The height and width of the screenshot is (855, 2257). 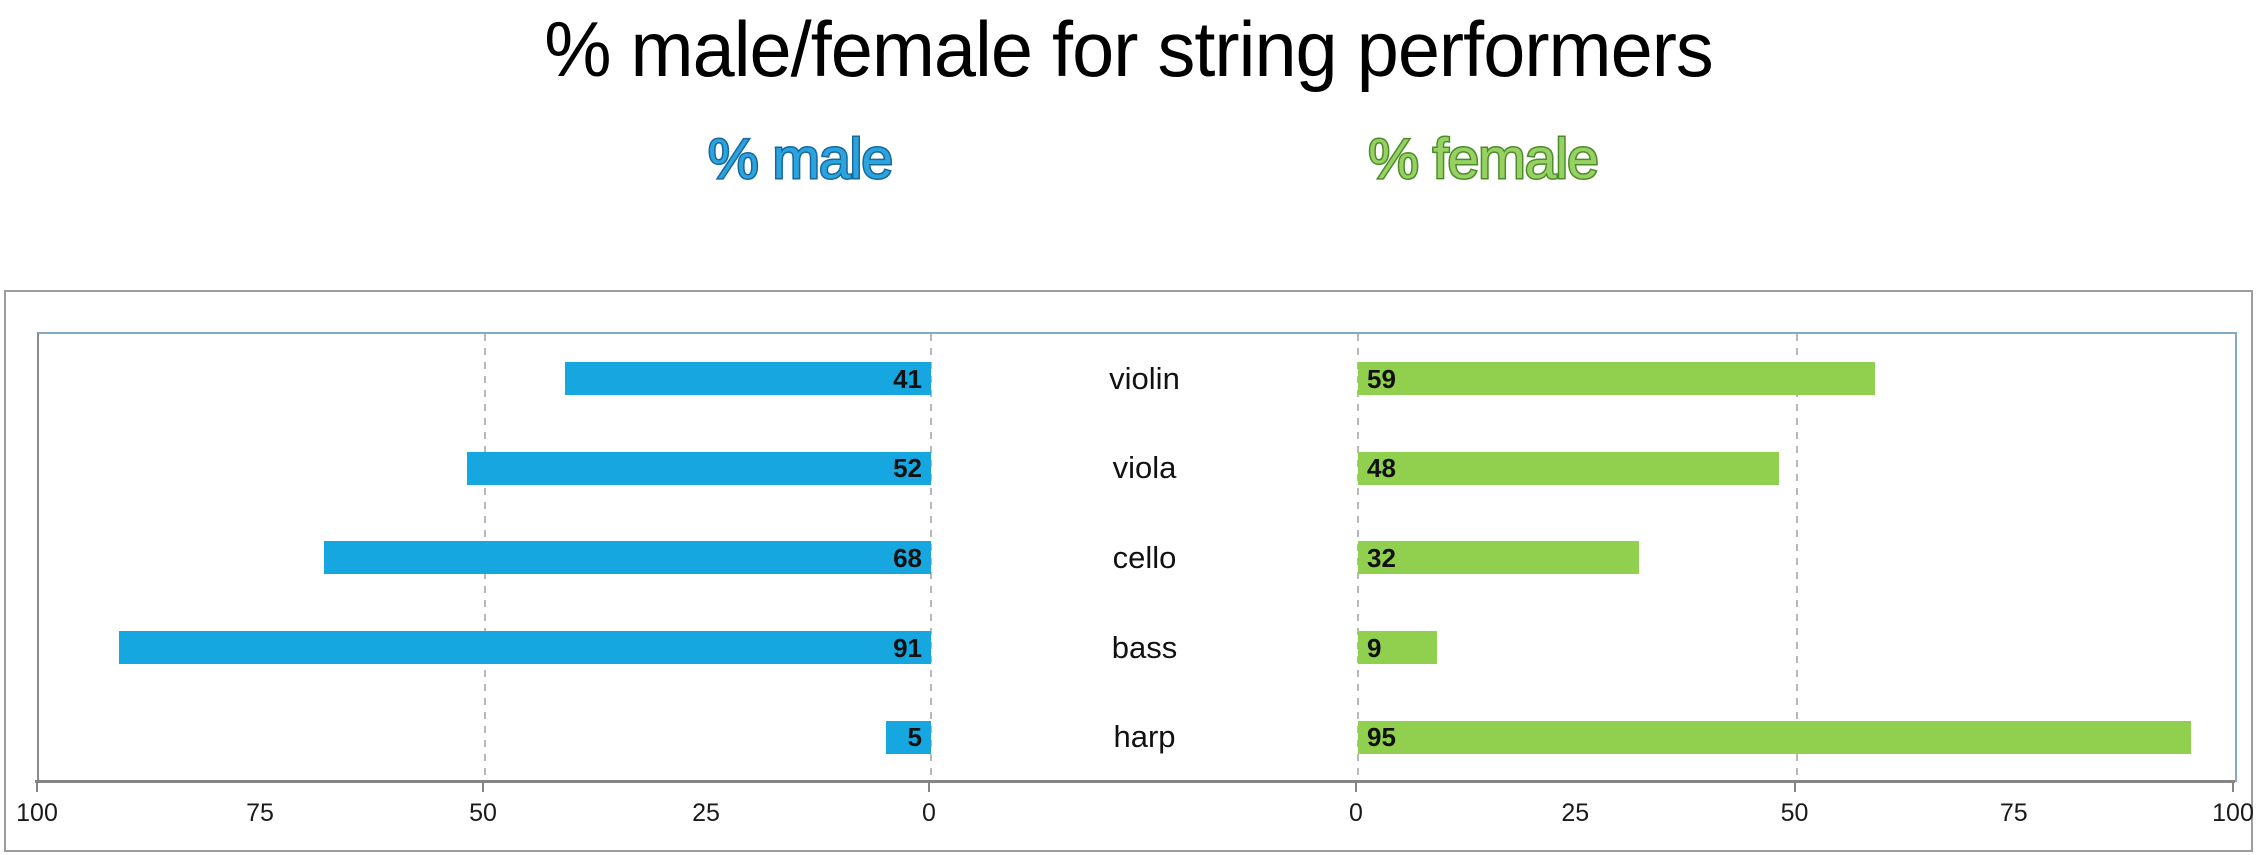 I want to click on category-row: bass, so click(x=1144, y=648).